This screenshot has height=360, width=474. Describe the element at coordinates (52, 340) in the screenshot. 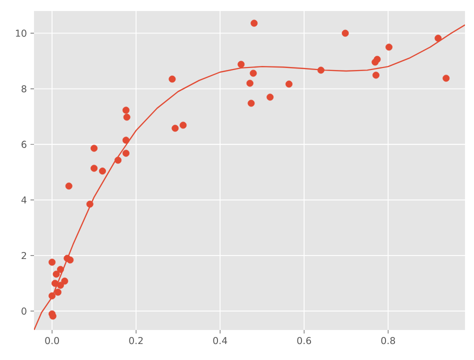

I see `x-tick-label: 0.0` at that location.